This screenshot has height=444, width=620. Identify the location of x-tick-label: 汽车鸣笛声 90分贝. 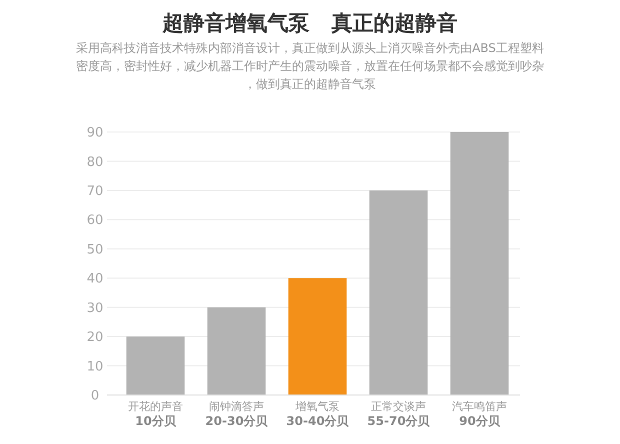
(479, 414).